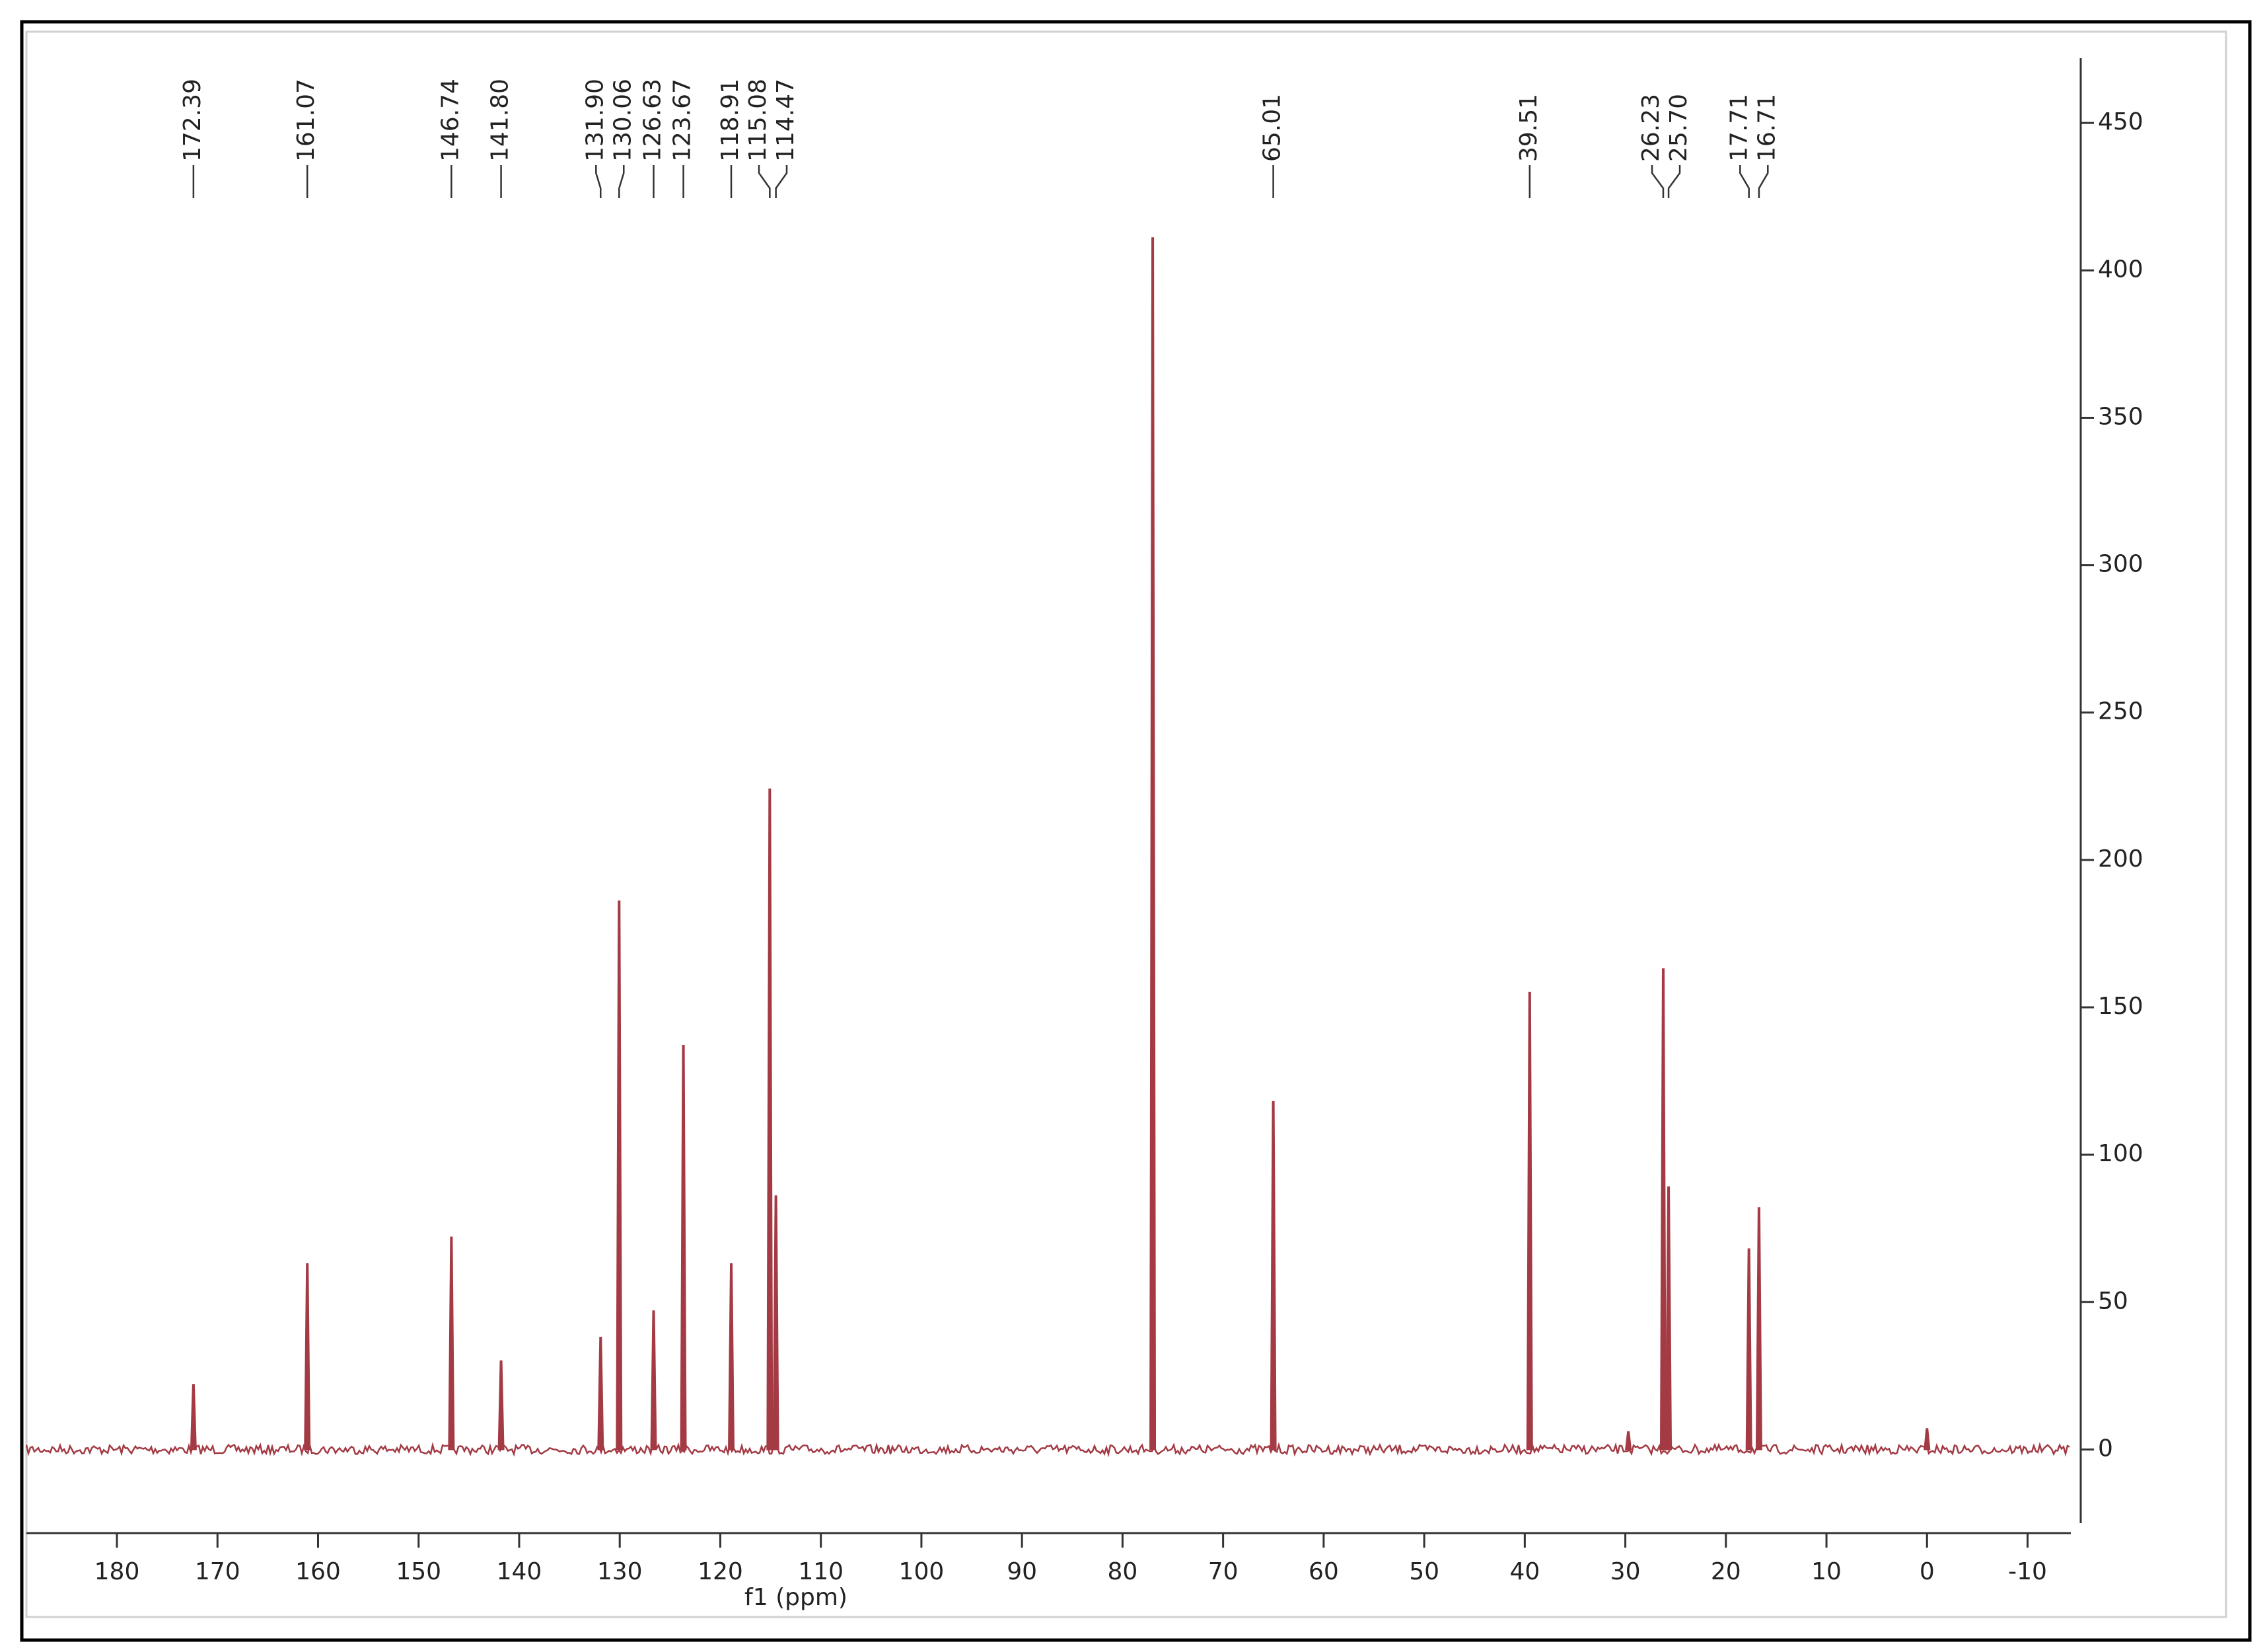 The width and height of the screenshot is (2267, 1652). What do you see at coordinates (1273, 128) in the screenshot?
I see `peak-label: 65.01` at bounding box center [1273, 128].